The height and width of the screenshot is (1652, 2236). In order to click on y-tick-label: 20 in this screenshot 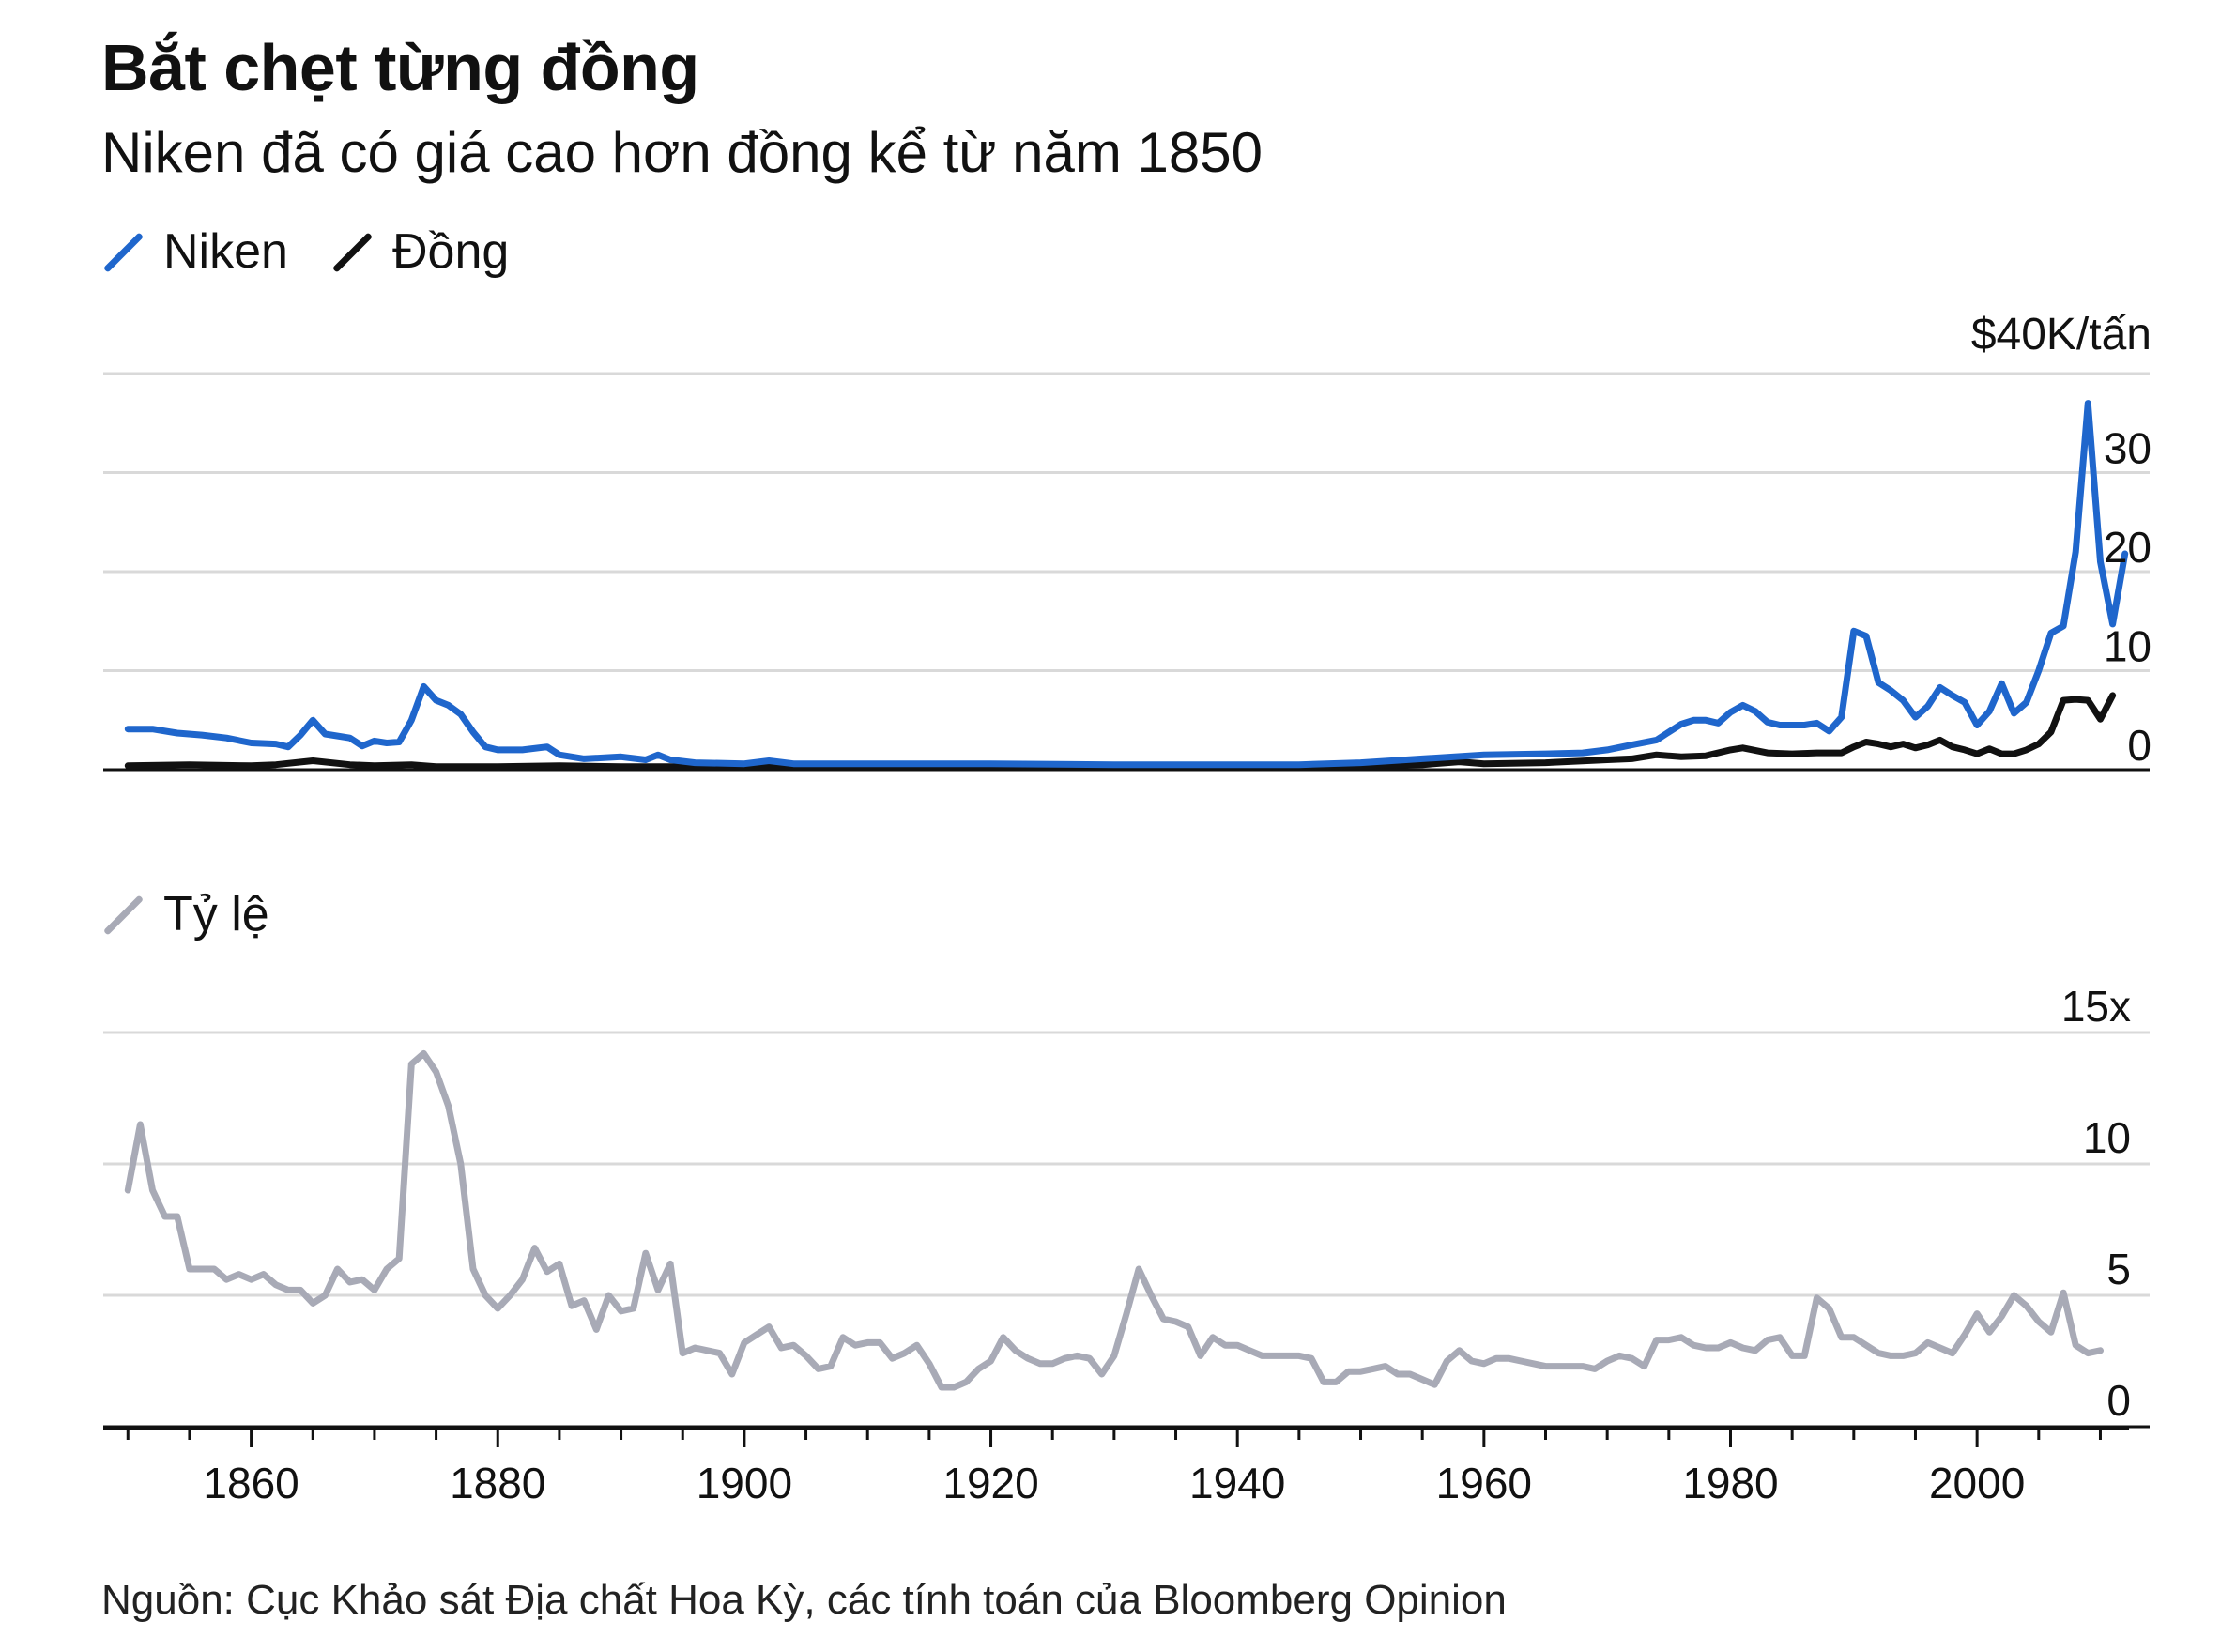, I will do `click(2128, 547)`.